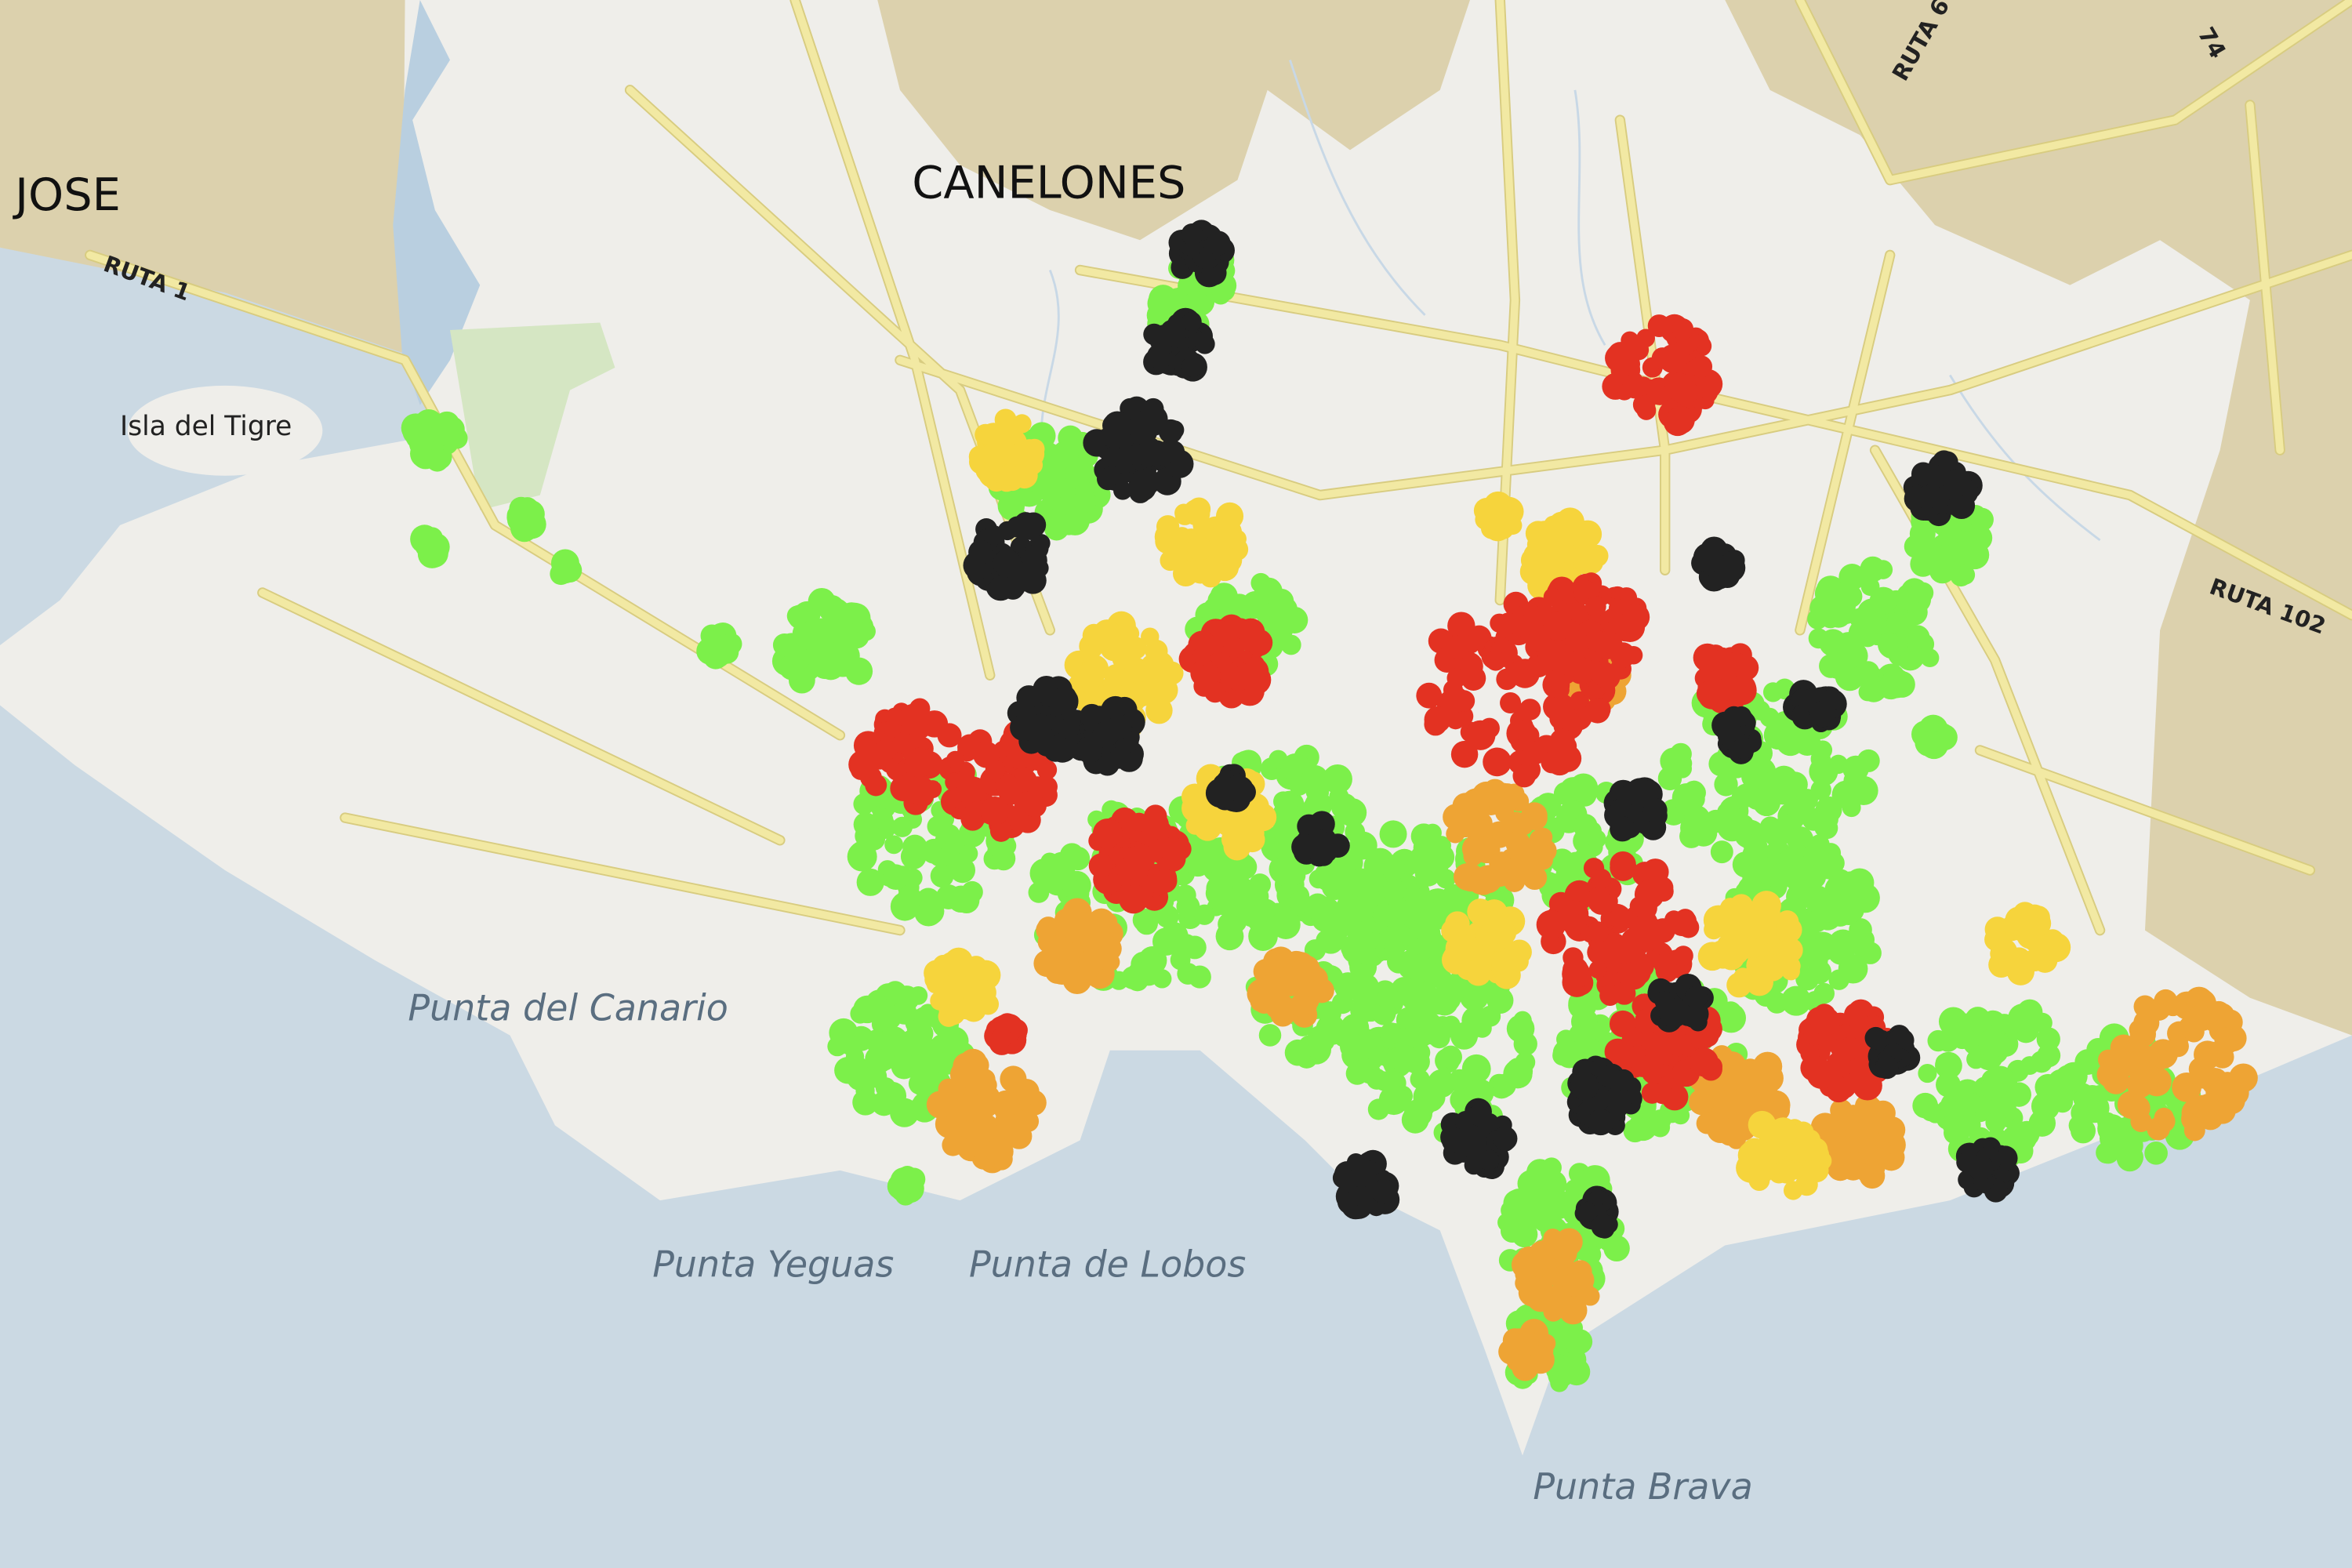 This screenshot has height=1568, width=2352. What do you see at coordinates (206, 426) in the screenshot?
I see `island-label: Isla del Tigre` at bounding box center [206, 426].